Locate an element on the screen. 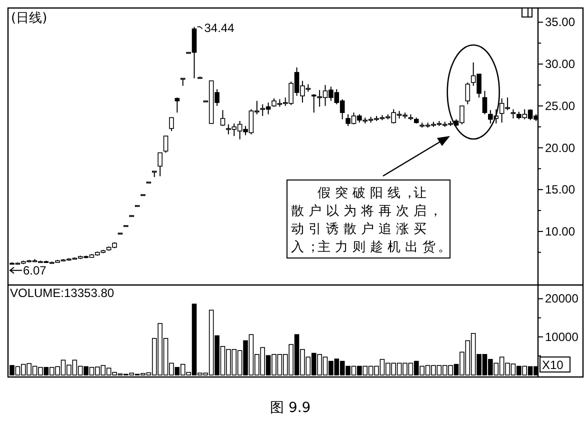 This screenshot has width=587, height=425. y-tick-label: 25.00 is located at coordinates (560, 105).